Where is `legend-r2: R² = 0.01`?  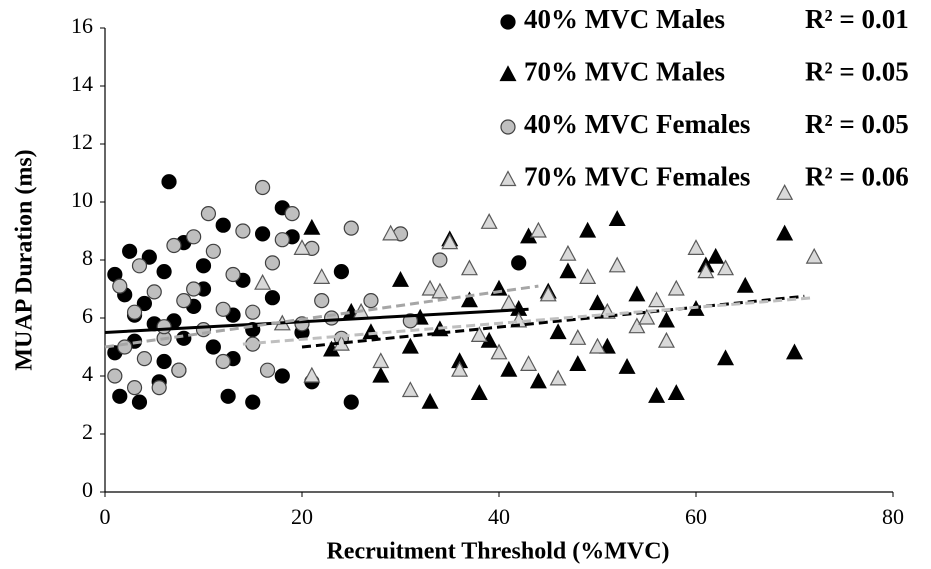 legend-r2: R² = 0.01 is located at coordinates (857, 19).